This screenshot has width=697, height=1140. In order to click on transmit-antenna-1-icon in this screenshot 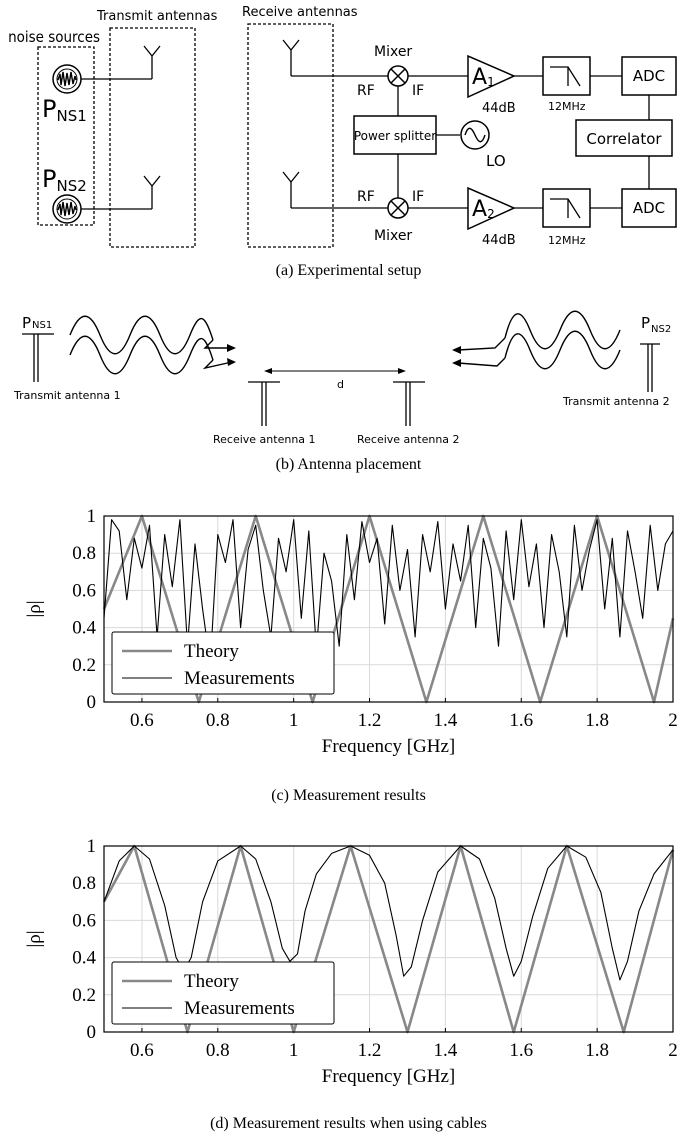, I will do `click(152, 62)`.